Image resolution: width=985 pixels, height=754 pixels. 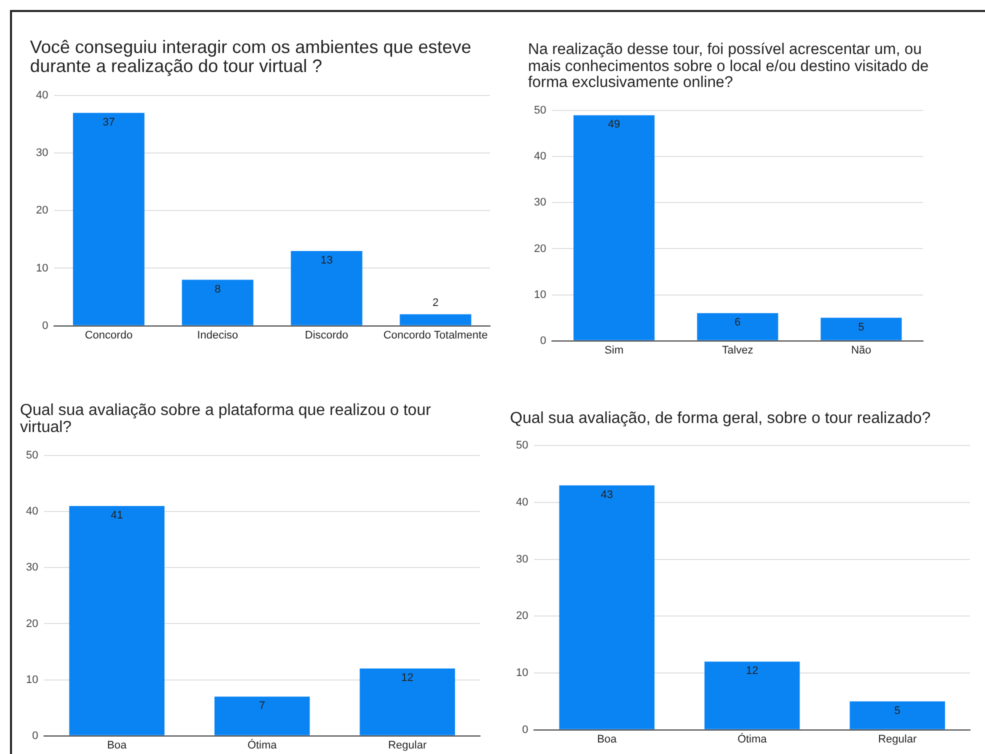 What do you see at coordinates (108, 335) in the screenshot?
I see `x-tick-label: Concordo` at bounding box center [108, 335].